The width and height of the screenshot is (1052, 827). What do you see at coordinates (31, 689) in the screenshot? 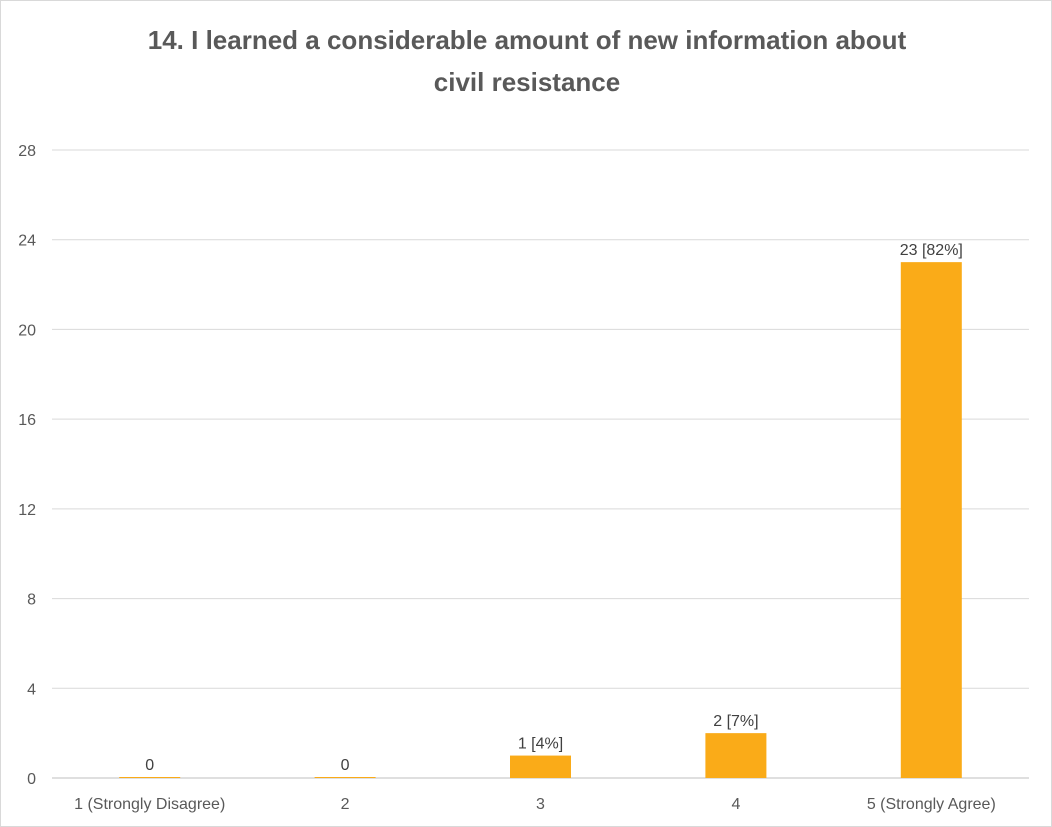
I see `y-tick-label: 4` at bounding box center [31, 689].